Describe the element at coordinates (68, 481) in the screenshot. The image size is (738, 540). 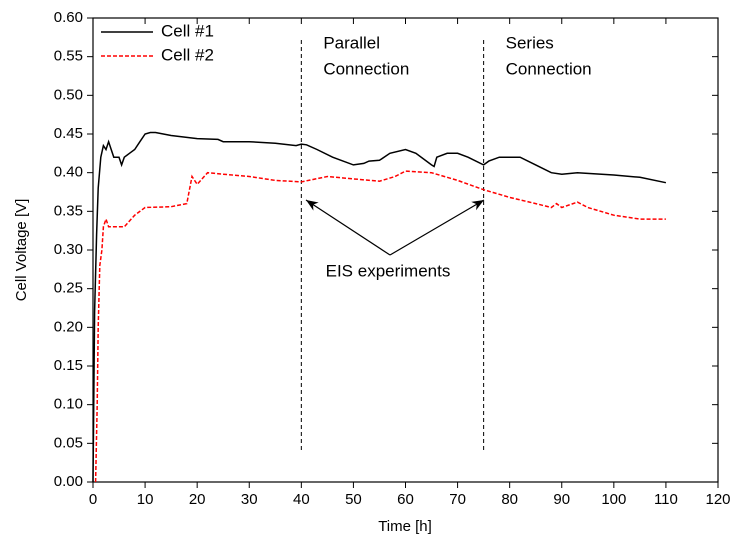
I see `y-tick-label: 0.00` at that location.